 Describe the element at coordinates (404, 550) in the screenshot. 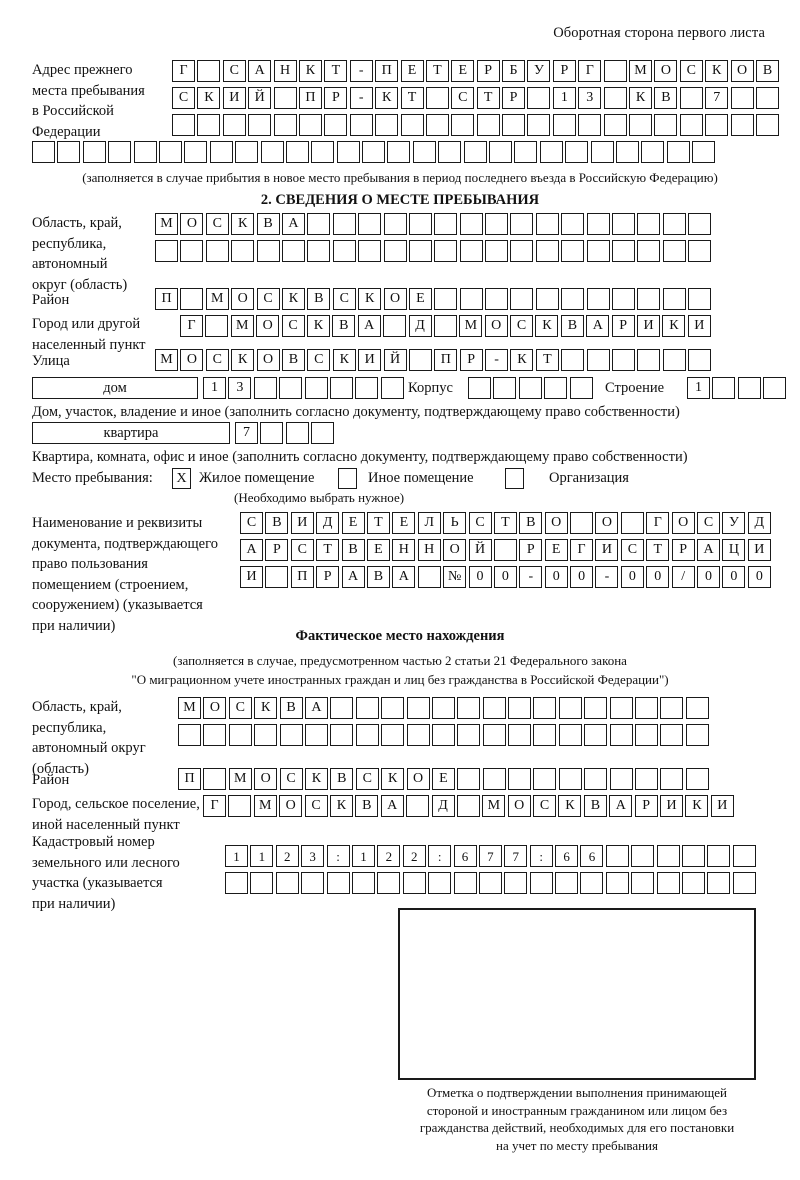

I see `char-cell: Н` at that location.